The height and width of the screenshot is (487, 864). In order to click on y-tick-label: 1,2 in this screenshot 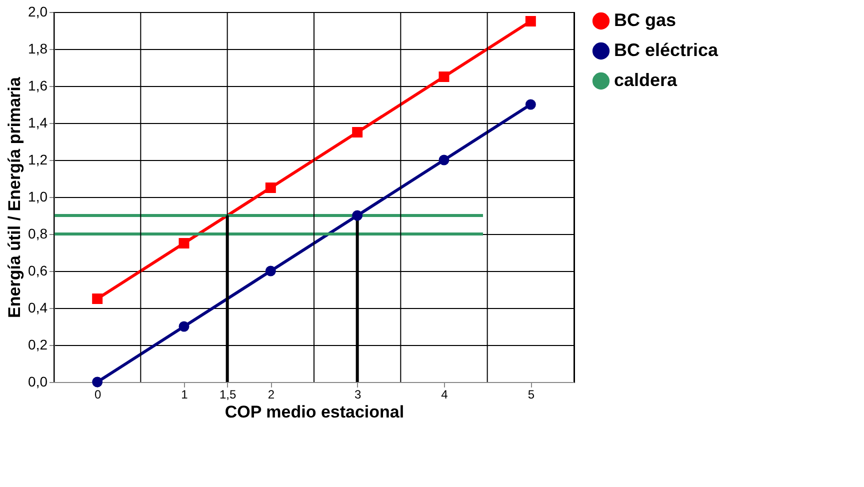, I will do `click(38, 160)`.